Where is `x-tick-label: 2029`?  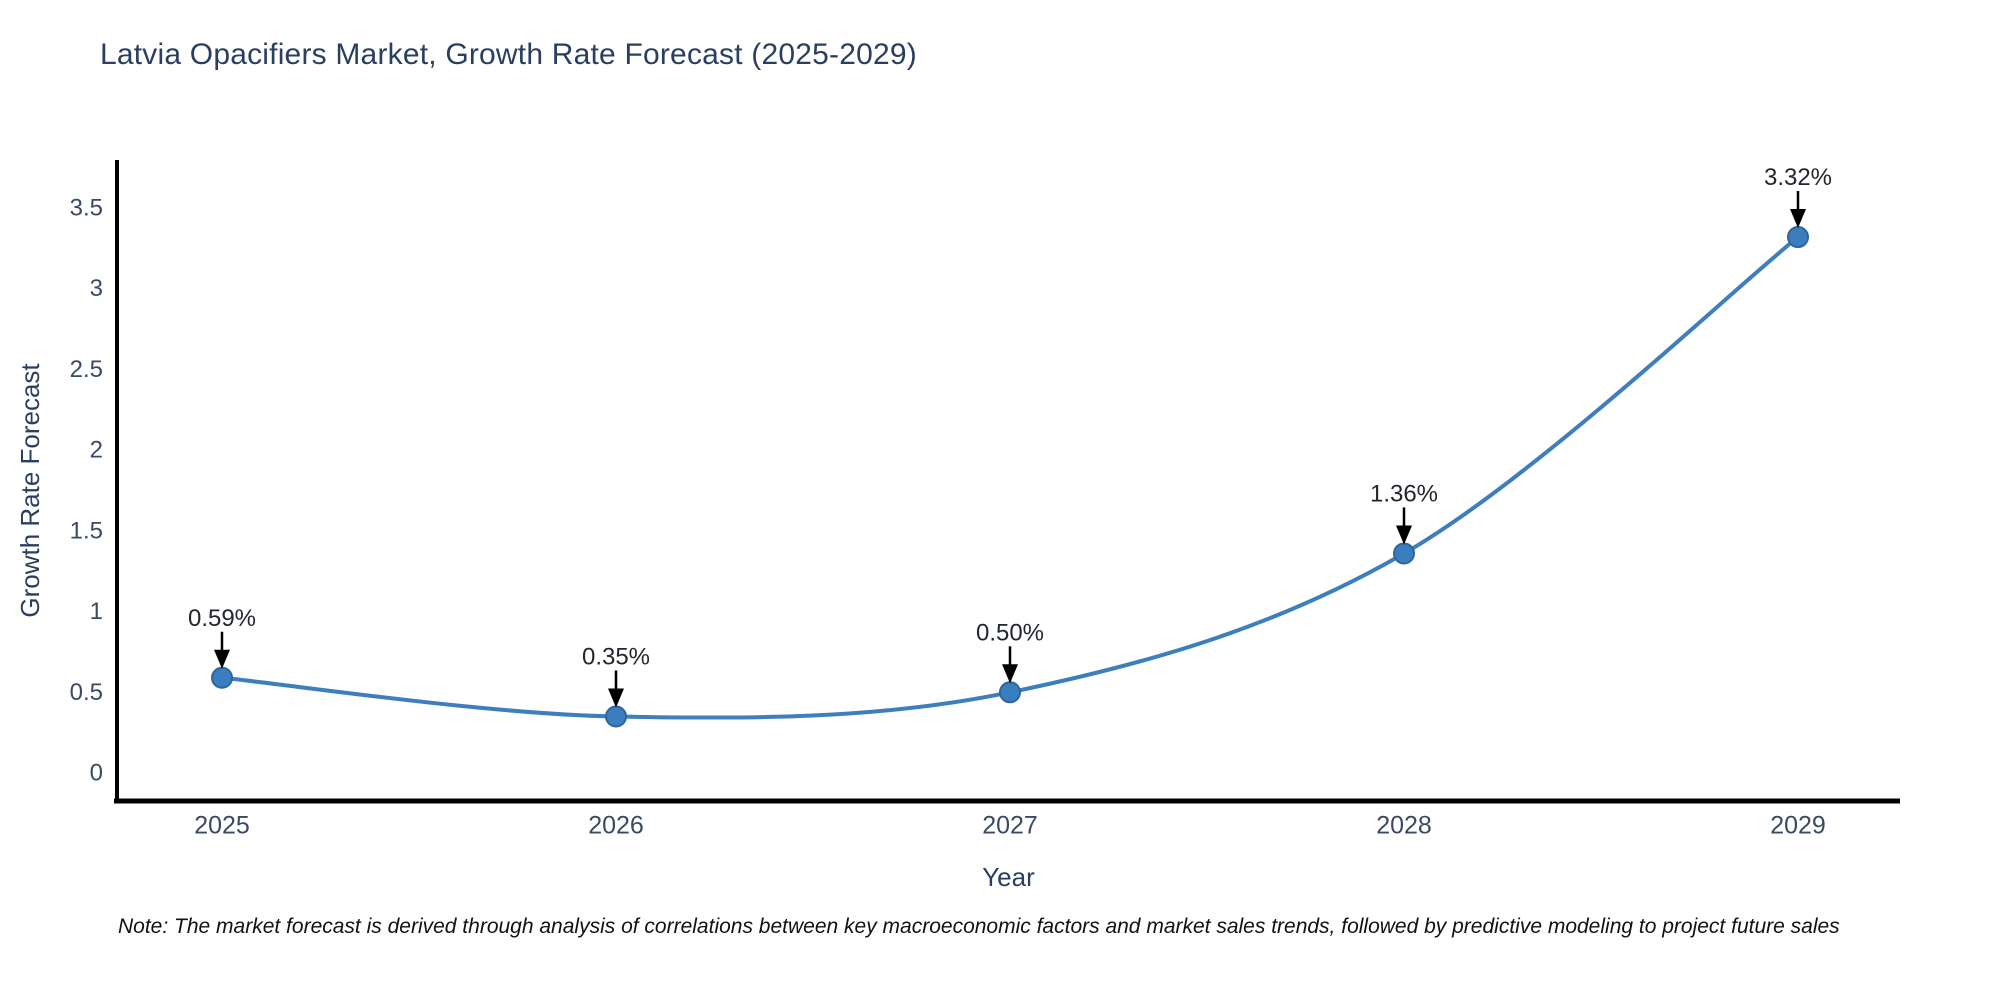 x-tick-label: 2029 is located at coordinates (1798, 826).